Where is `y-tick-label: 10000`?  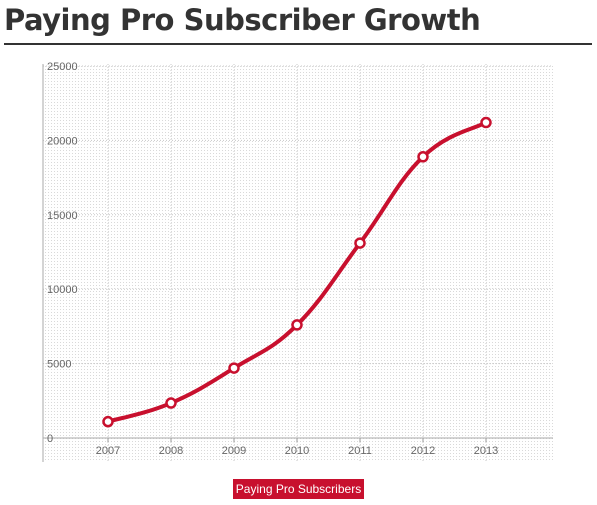 y-tick-label: 10000 is located at coordinates (62, 290).